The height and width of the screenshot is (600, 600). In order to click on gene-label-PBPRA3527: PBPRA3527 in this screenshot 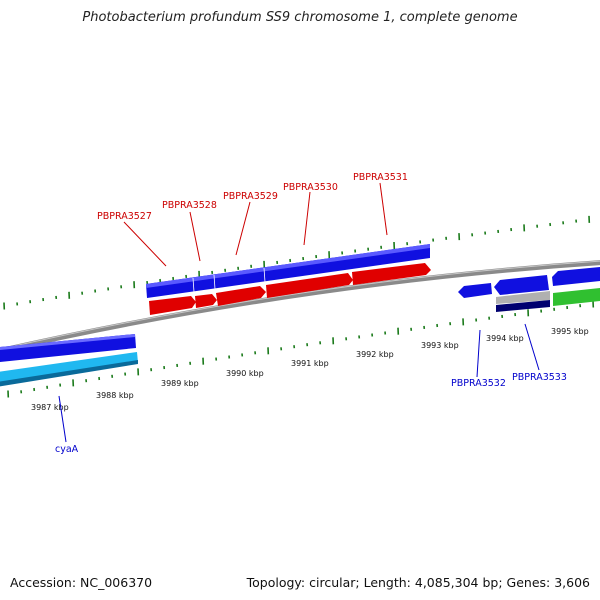, I will do `click(124, 216)`.